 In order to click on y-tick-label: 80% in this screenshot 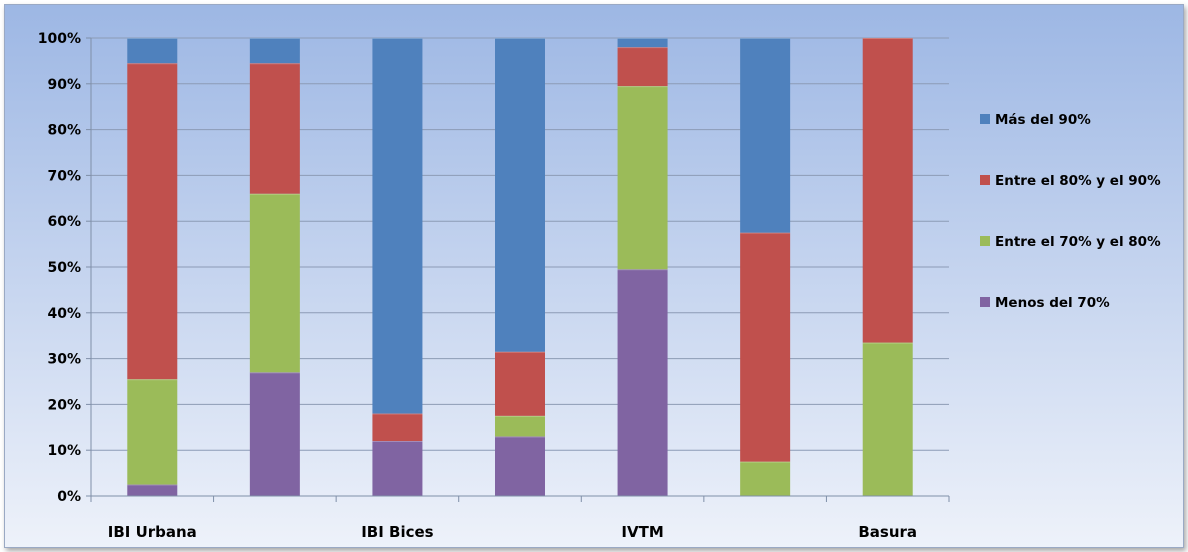, I will do `click(64, 131)`.